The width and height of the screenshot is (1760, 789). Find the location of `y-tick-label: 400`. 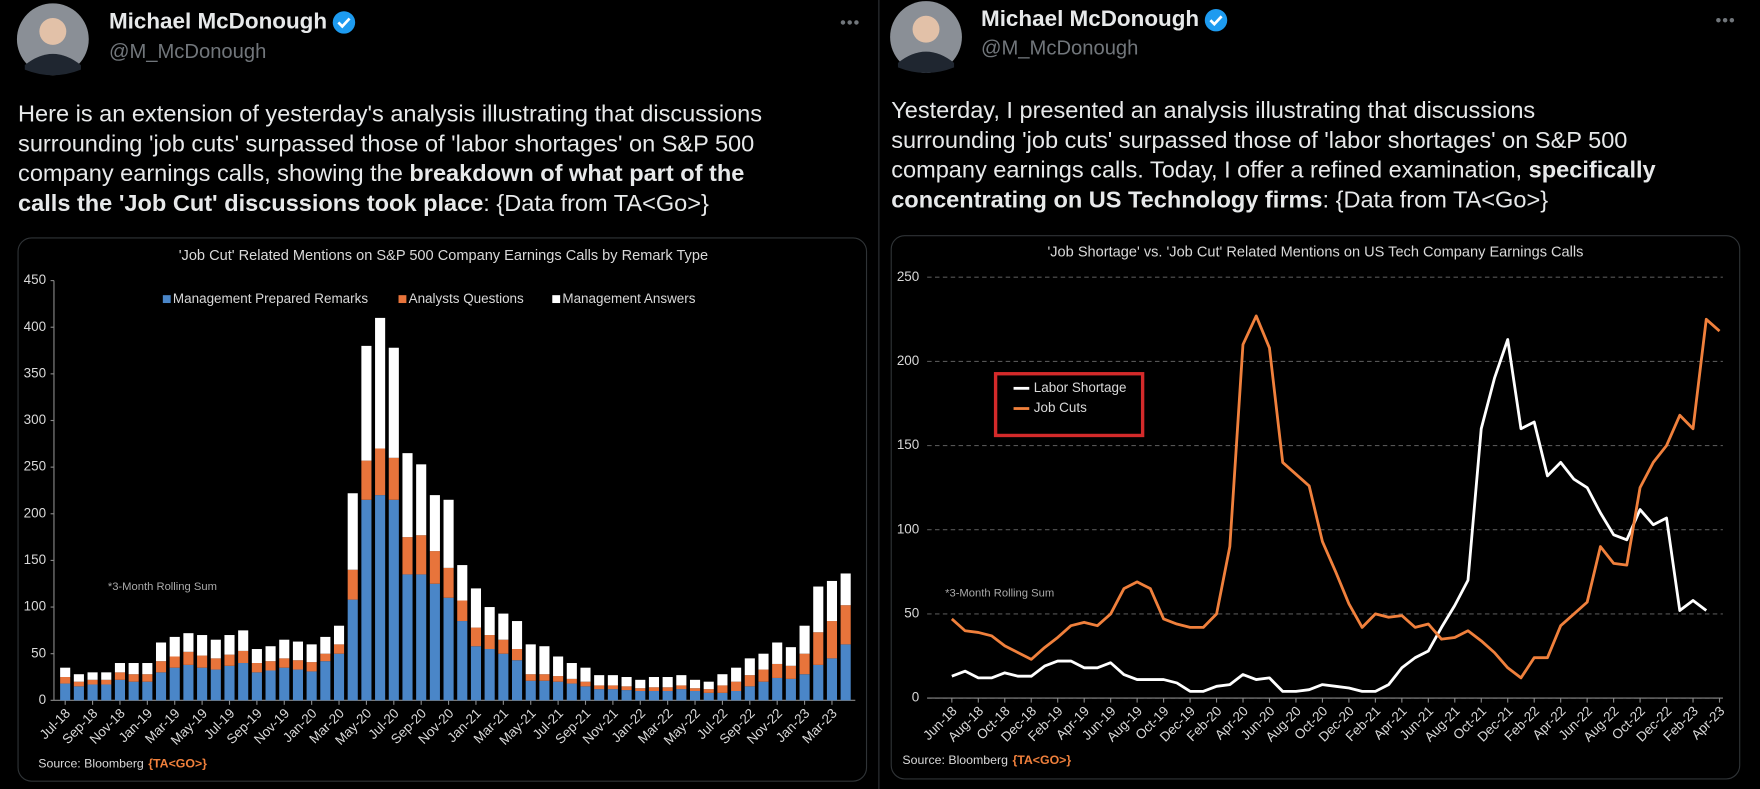

y-tick-label: 400 is located at coordinates (35, 326).